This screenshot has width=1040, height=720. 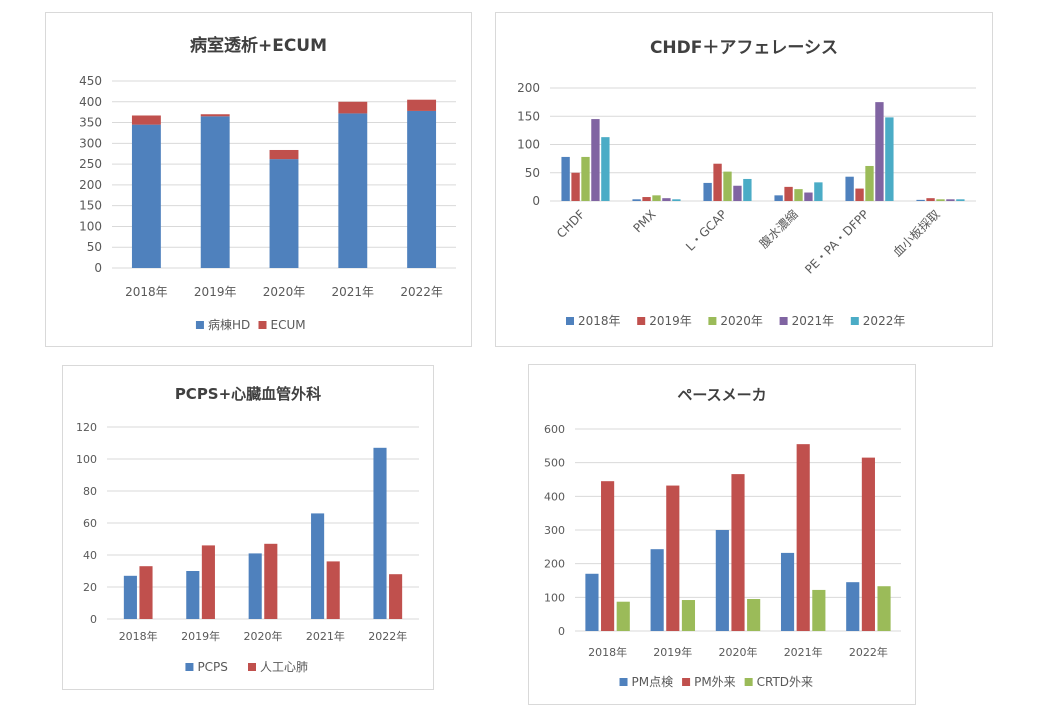 What do you see at coordinates (288, 325) in the screenshot?
I see `legend-label: ECUM` at bounding box center [288, 325].